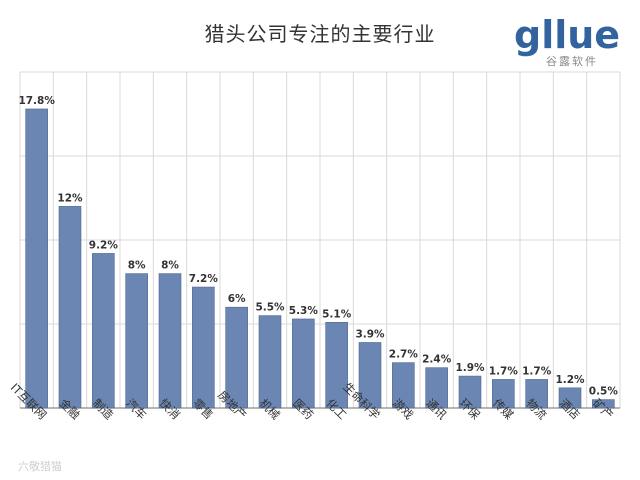 This screenshot has height=480, width=640. Describe the element at coordinates (337, 314) in the screenshot. I see `value-label: 5.1%` at that location.